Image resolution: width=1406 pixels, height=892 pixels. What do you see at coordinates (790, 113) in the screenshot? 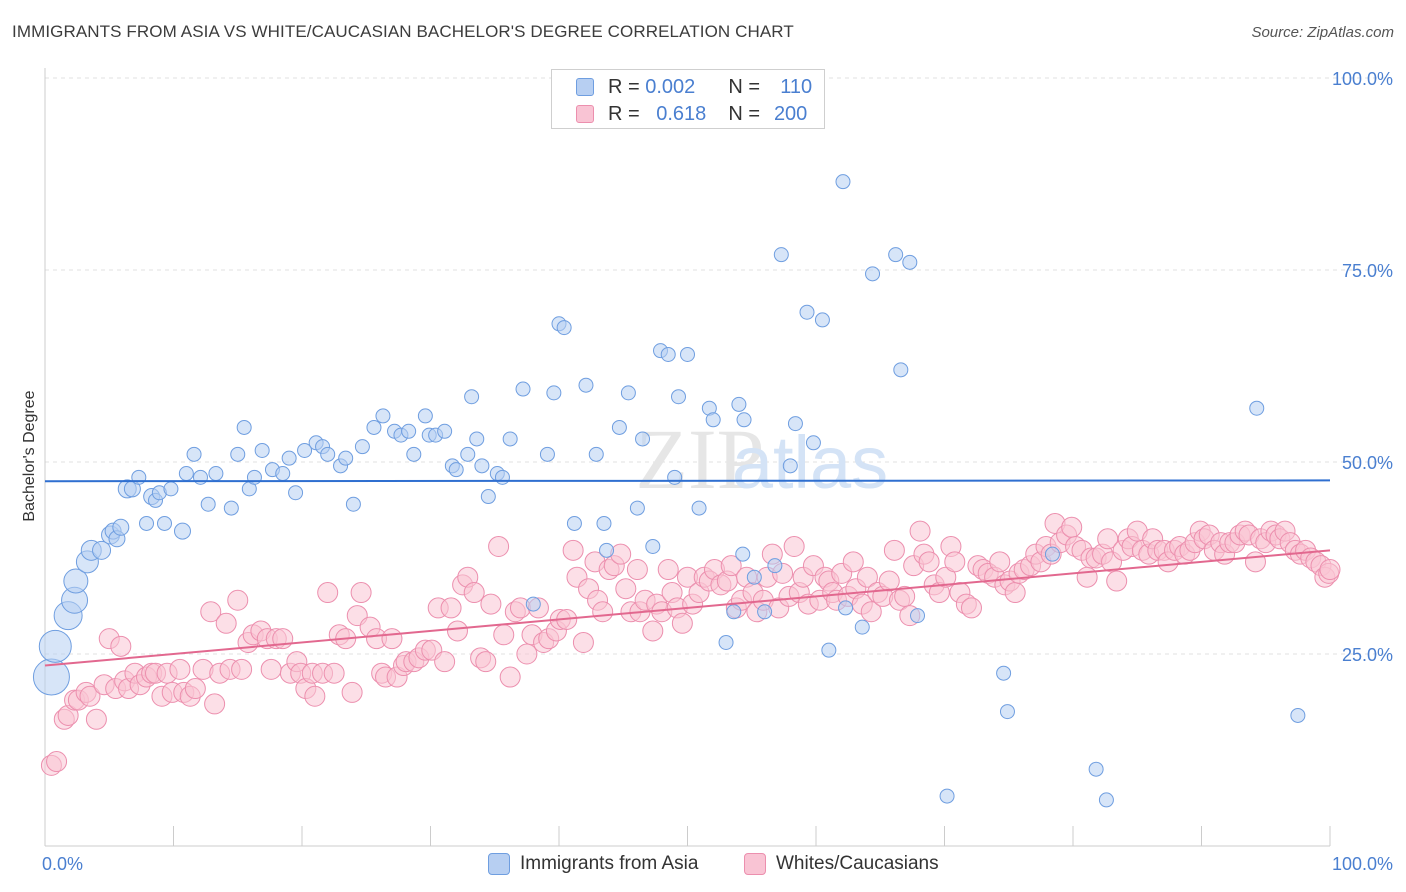
I see `n-value: 200` at bounding box center [790, 113].